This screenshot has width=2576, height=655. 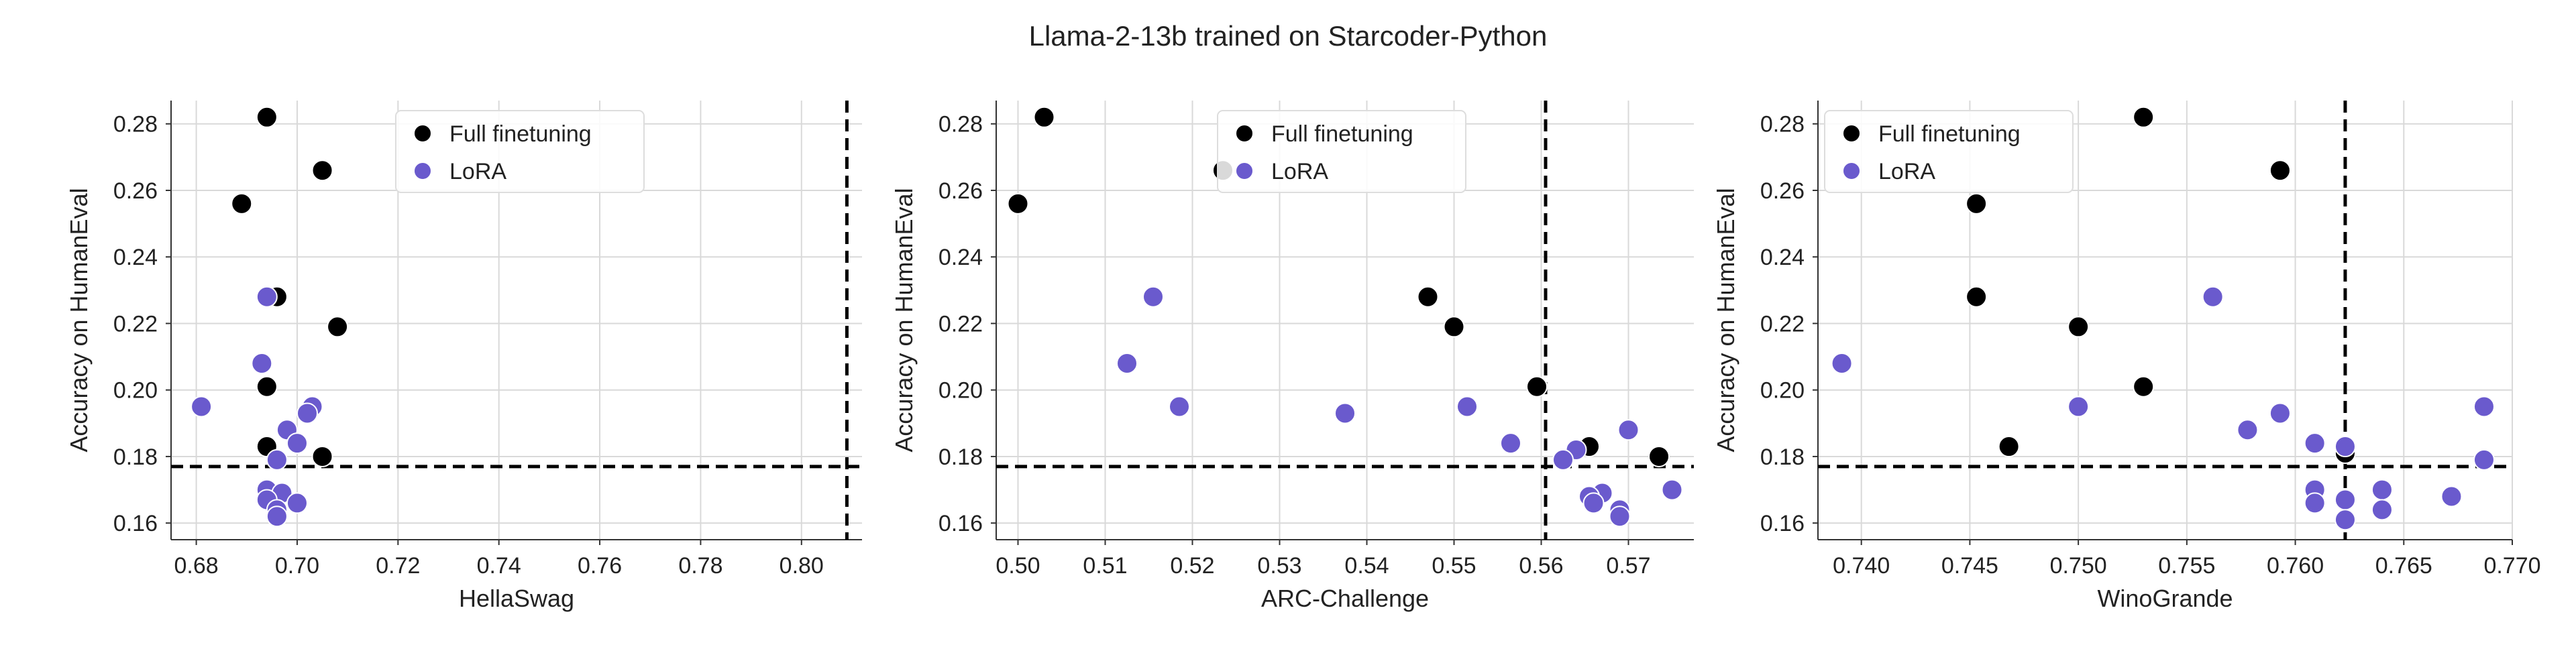 What do you see at coordinates (2511, 566) in the screenshot?
I see `x-tick-label: 0.770` at bounding box center [2511, 566].